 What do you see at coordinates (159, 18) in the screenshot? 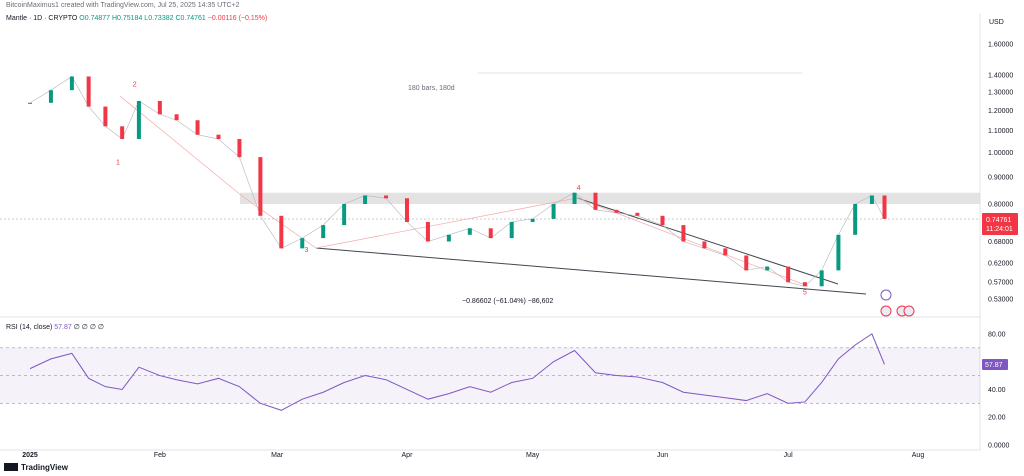
I see `ohlc-low: L0.73382` at bounding box center [159, 18].